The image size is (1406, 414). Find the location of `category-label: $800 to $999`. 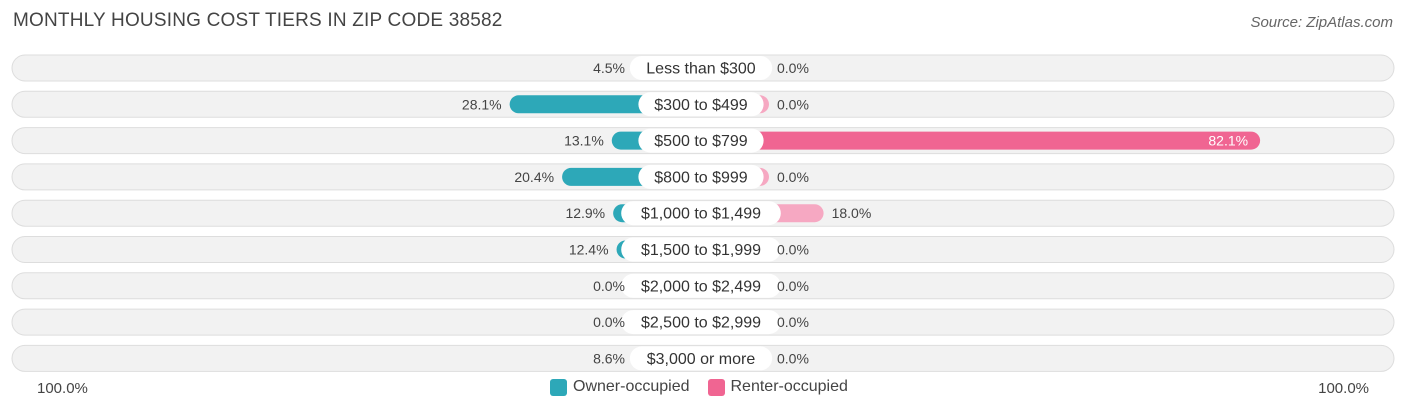

category-label: $800 to $999 is located at coordinates (701, 177).